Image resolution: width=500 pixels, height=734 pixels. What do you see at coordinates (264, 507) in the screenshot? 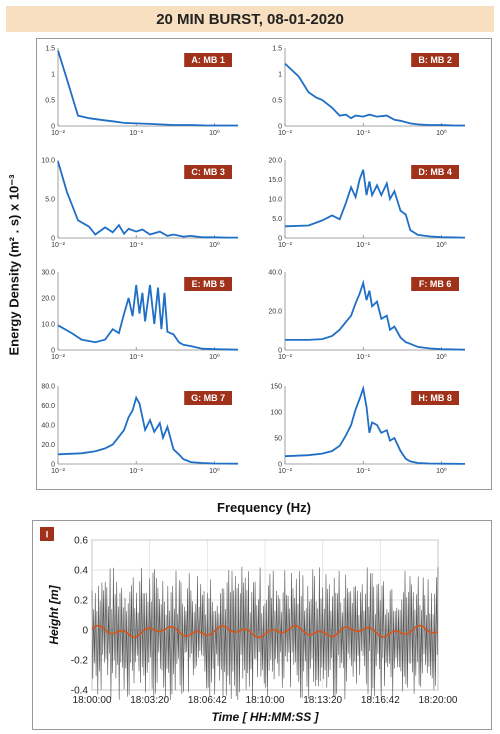
I see `x-axis-title: Frequency (Hz)` at bounding box center [264, 507].